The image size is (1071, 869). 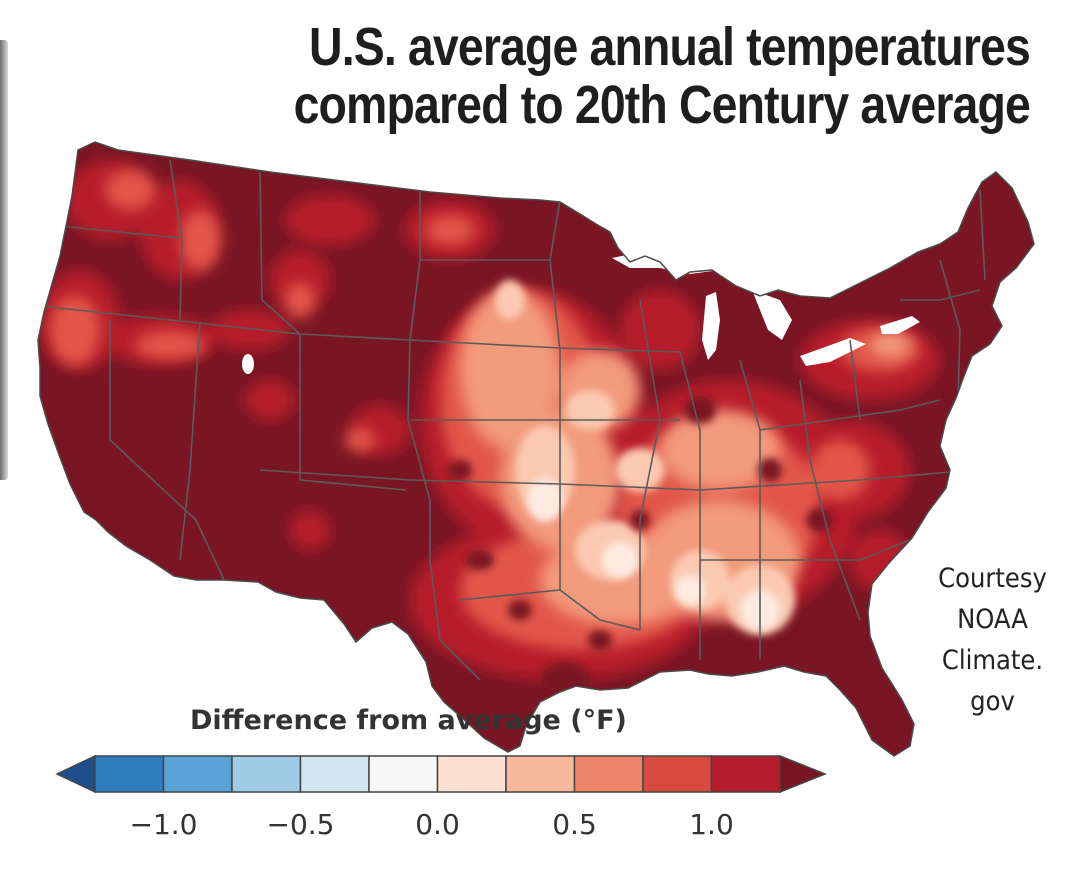 I want to click on colorbar-tick-label: −0.5, so click(x=300, y=824).